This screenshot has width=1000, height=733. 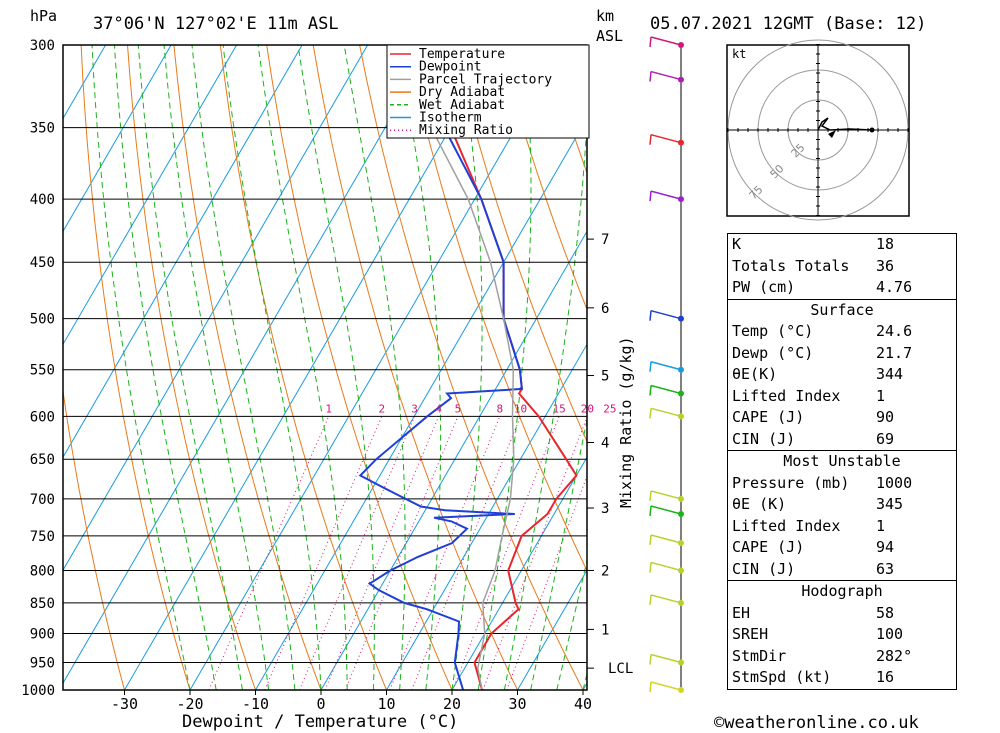 I want to click on wind-barb-profile, so click(x=666, y=364).